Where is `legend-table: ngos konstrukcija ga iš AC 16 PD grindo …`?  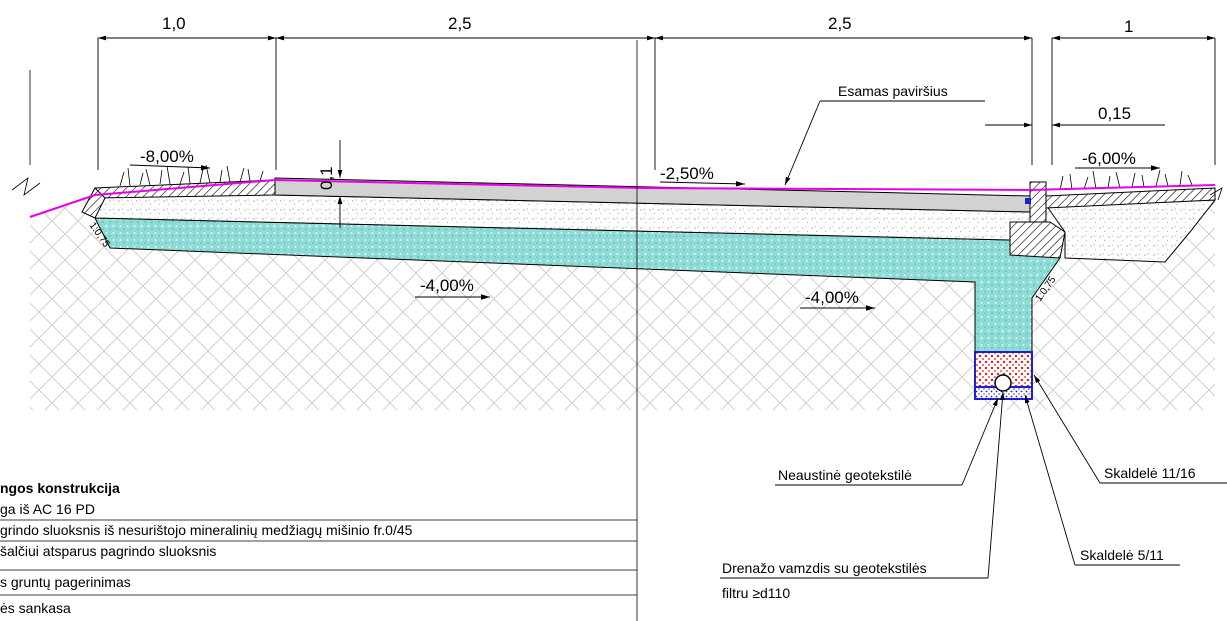
legend-table: ngos konstrukcija ga iš AC 16 PD grindo … is located at coordinates (318, 548).